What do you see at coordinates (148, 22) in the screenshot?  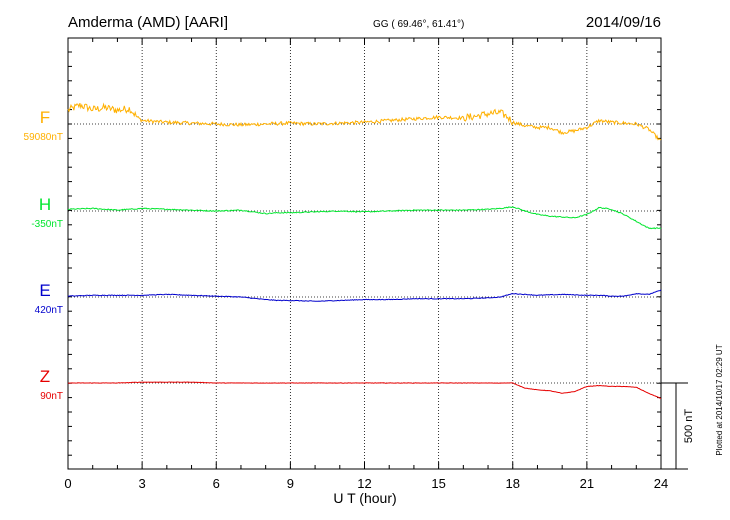 I see `station-title: Amderma (AMD) [AARI]` at bounding box center [148, 22].